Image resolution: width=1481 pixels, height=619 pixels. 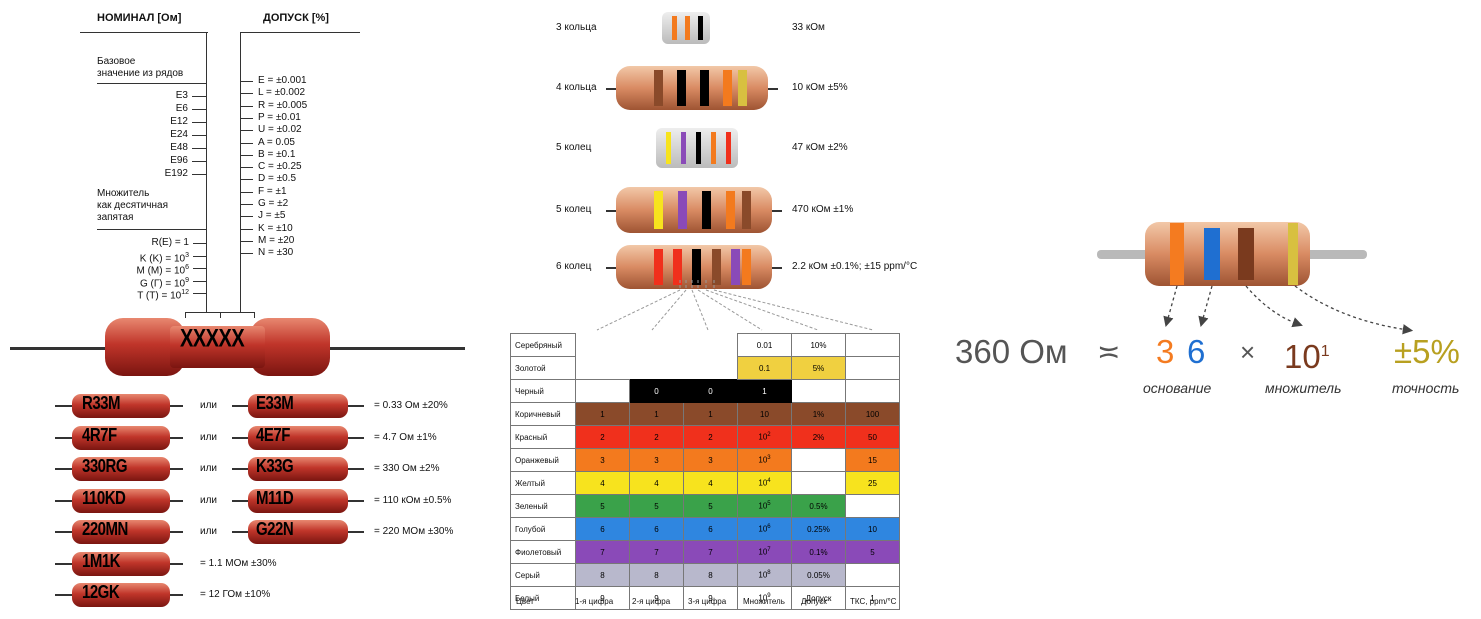 I want to click on resistor-code: 330RG, so click(x=105, y=466).